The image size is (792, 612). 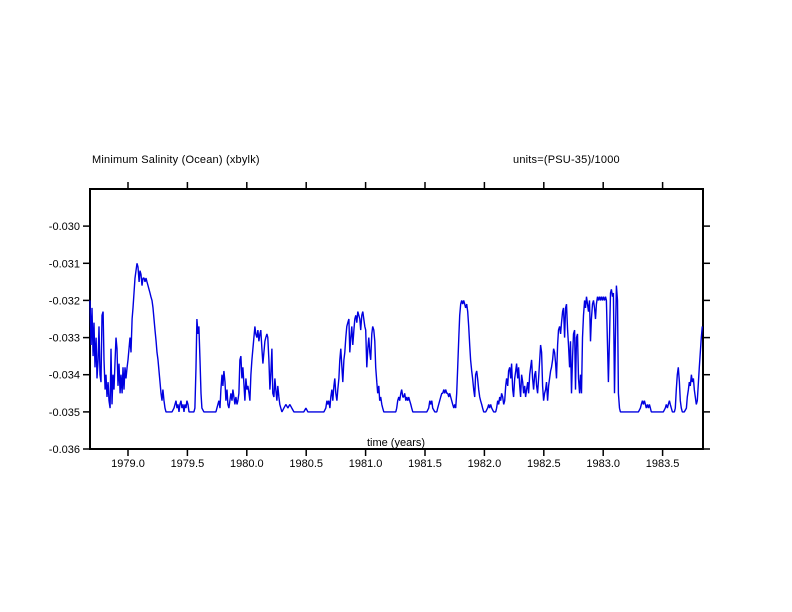 I want to click on x-axis-title: time (years), so click(x=396, y=443).